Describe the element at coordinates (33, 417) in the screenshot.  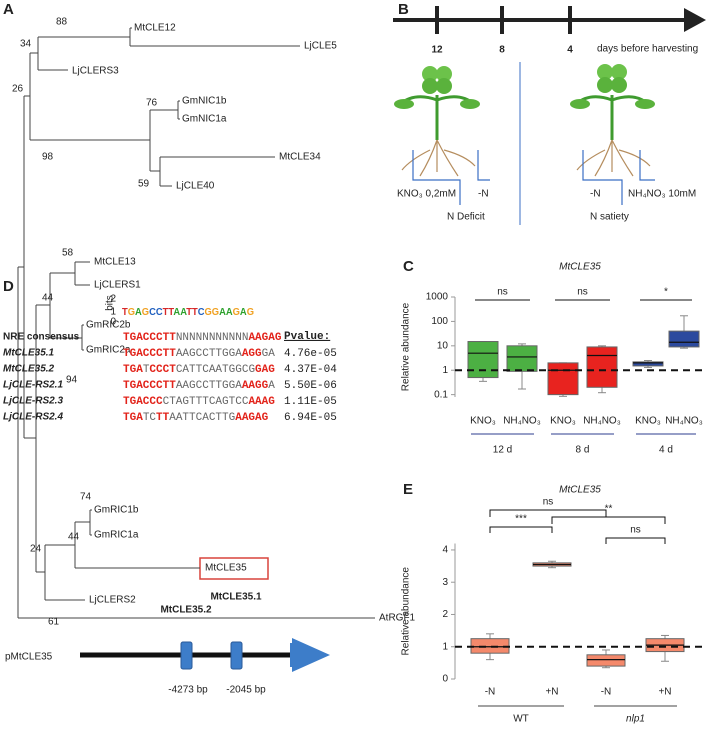
I see `row-name: LjCLE-RS2.4` at that location.